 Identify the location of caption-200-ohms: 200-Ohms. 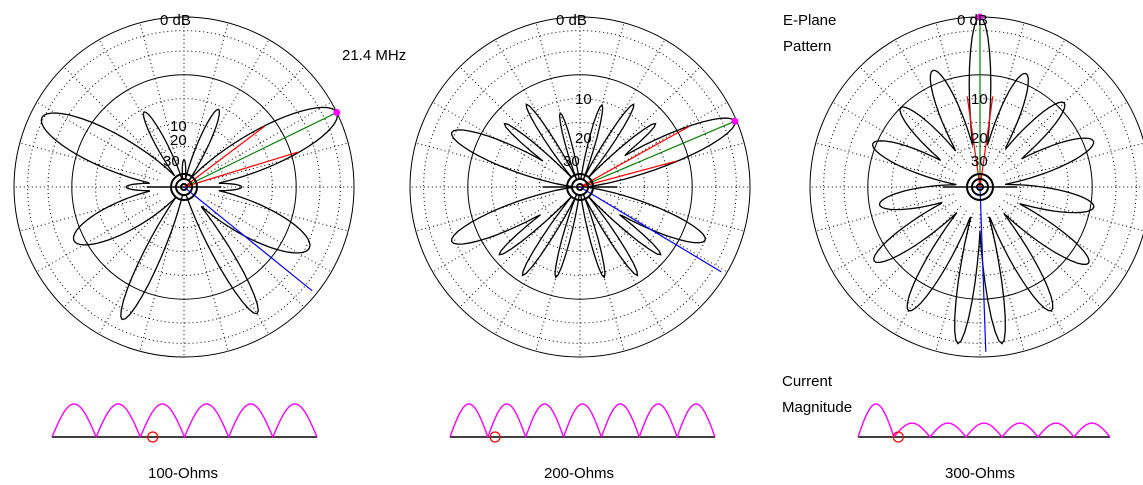
(579, 473).